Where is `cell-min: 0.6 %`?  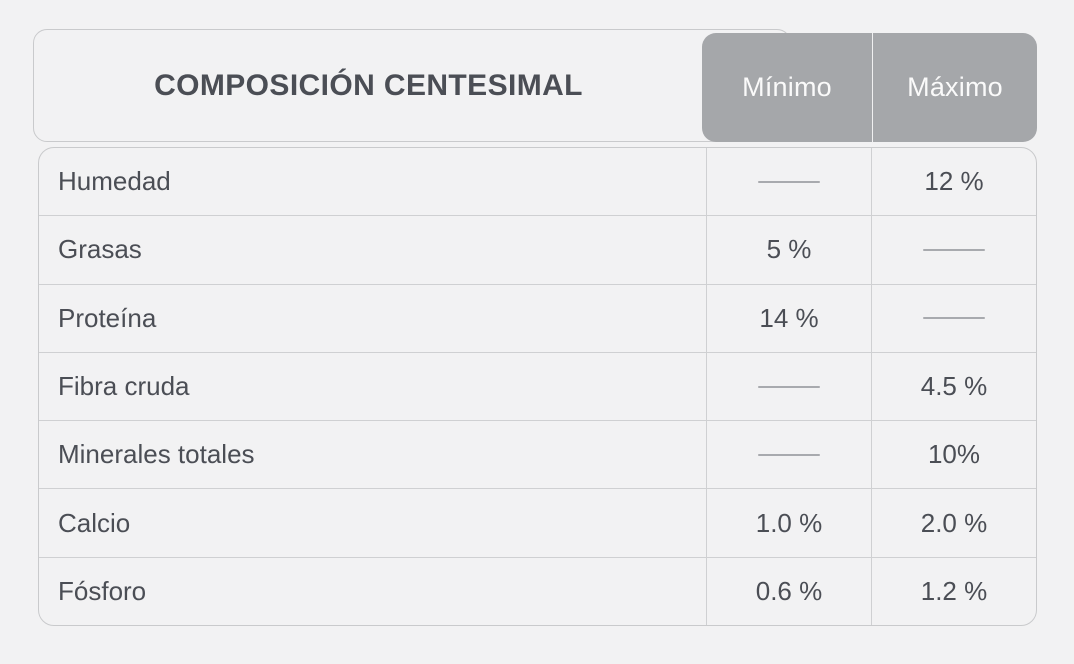
cell-min: 0.6 % is located at coordinates (789, 591).